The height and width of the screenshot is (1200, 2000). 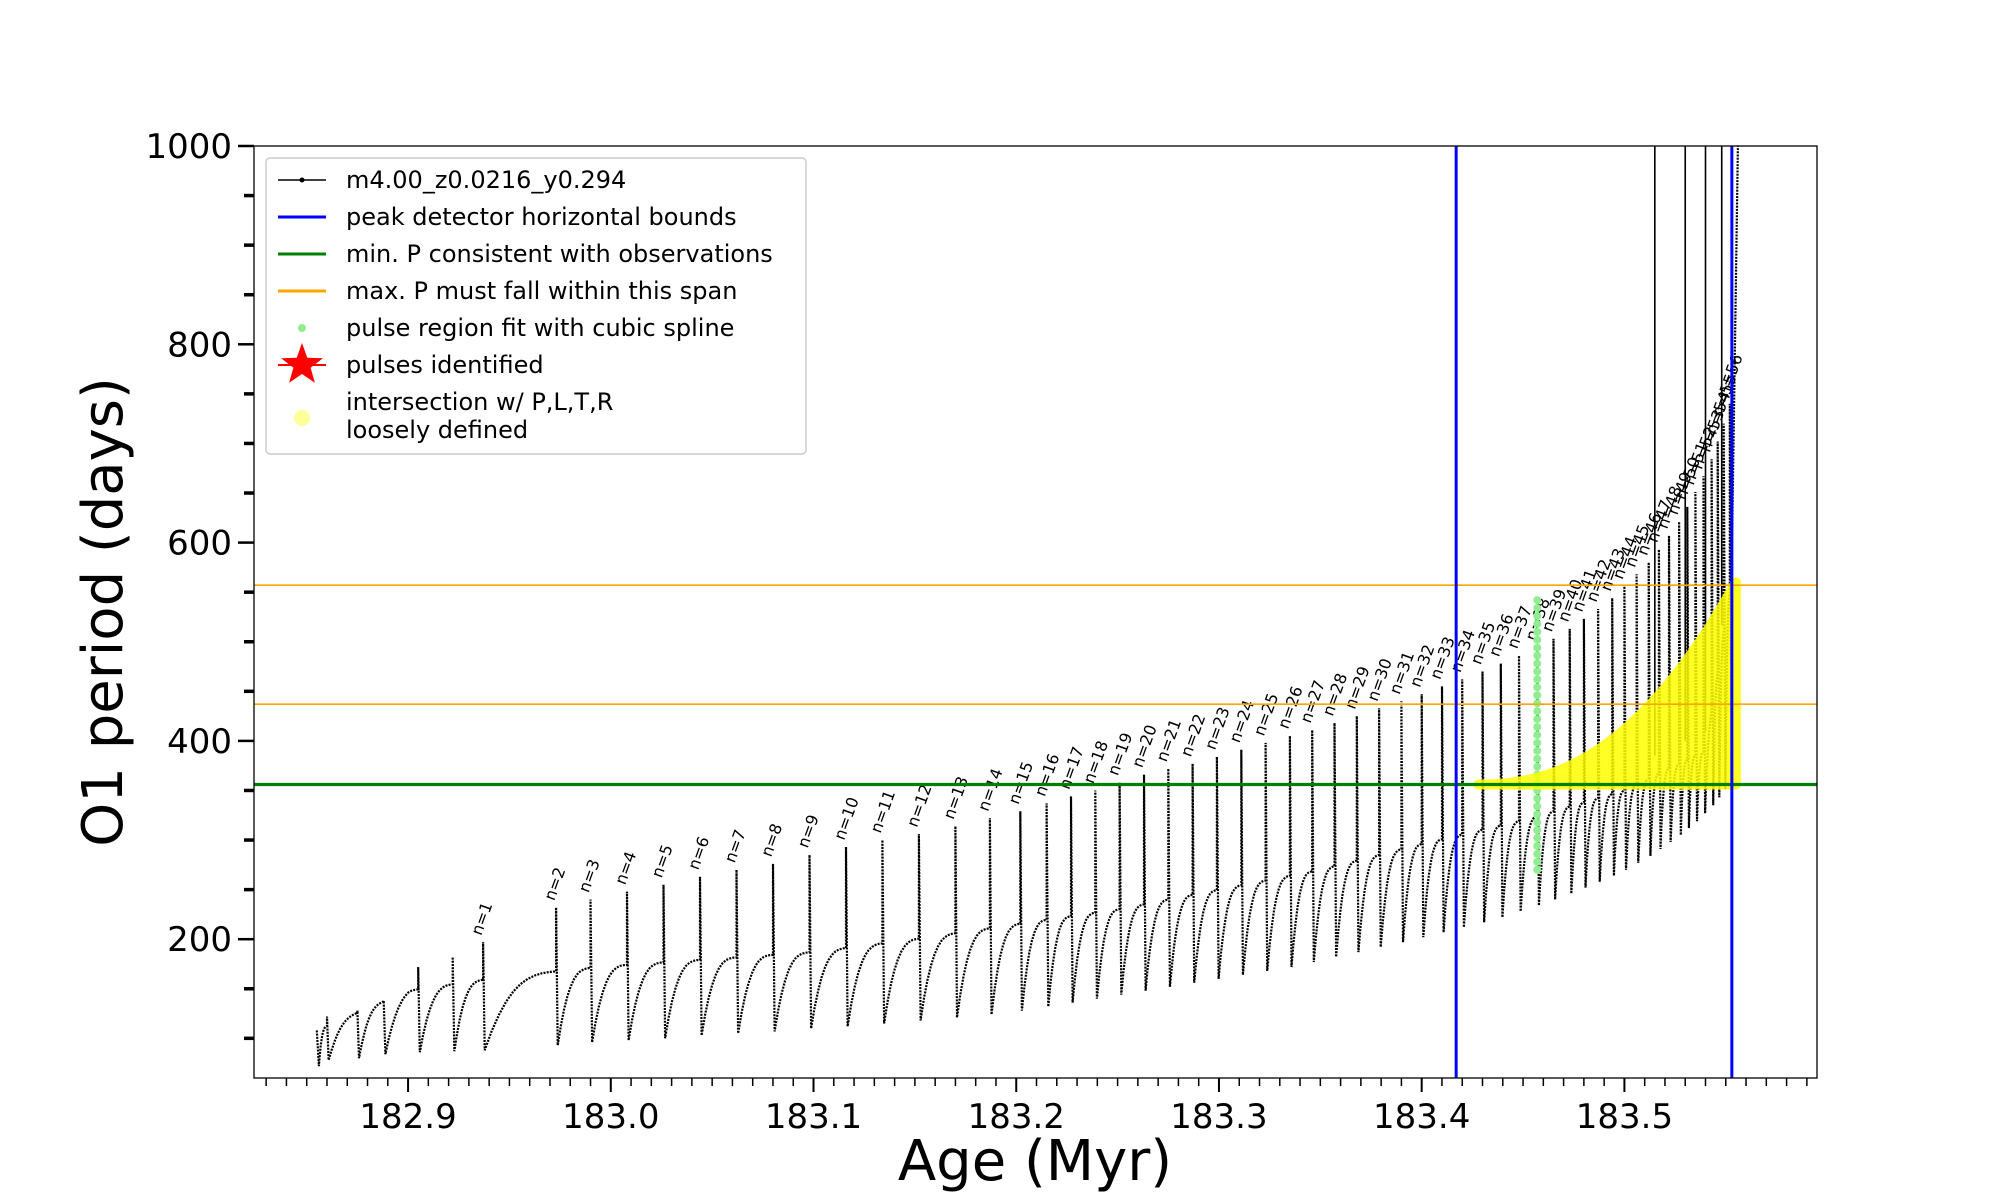 I want to click on pulse-label: n=9, so click(x=807, y=831).